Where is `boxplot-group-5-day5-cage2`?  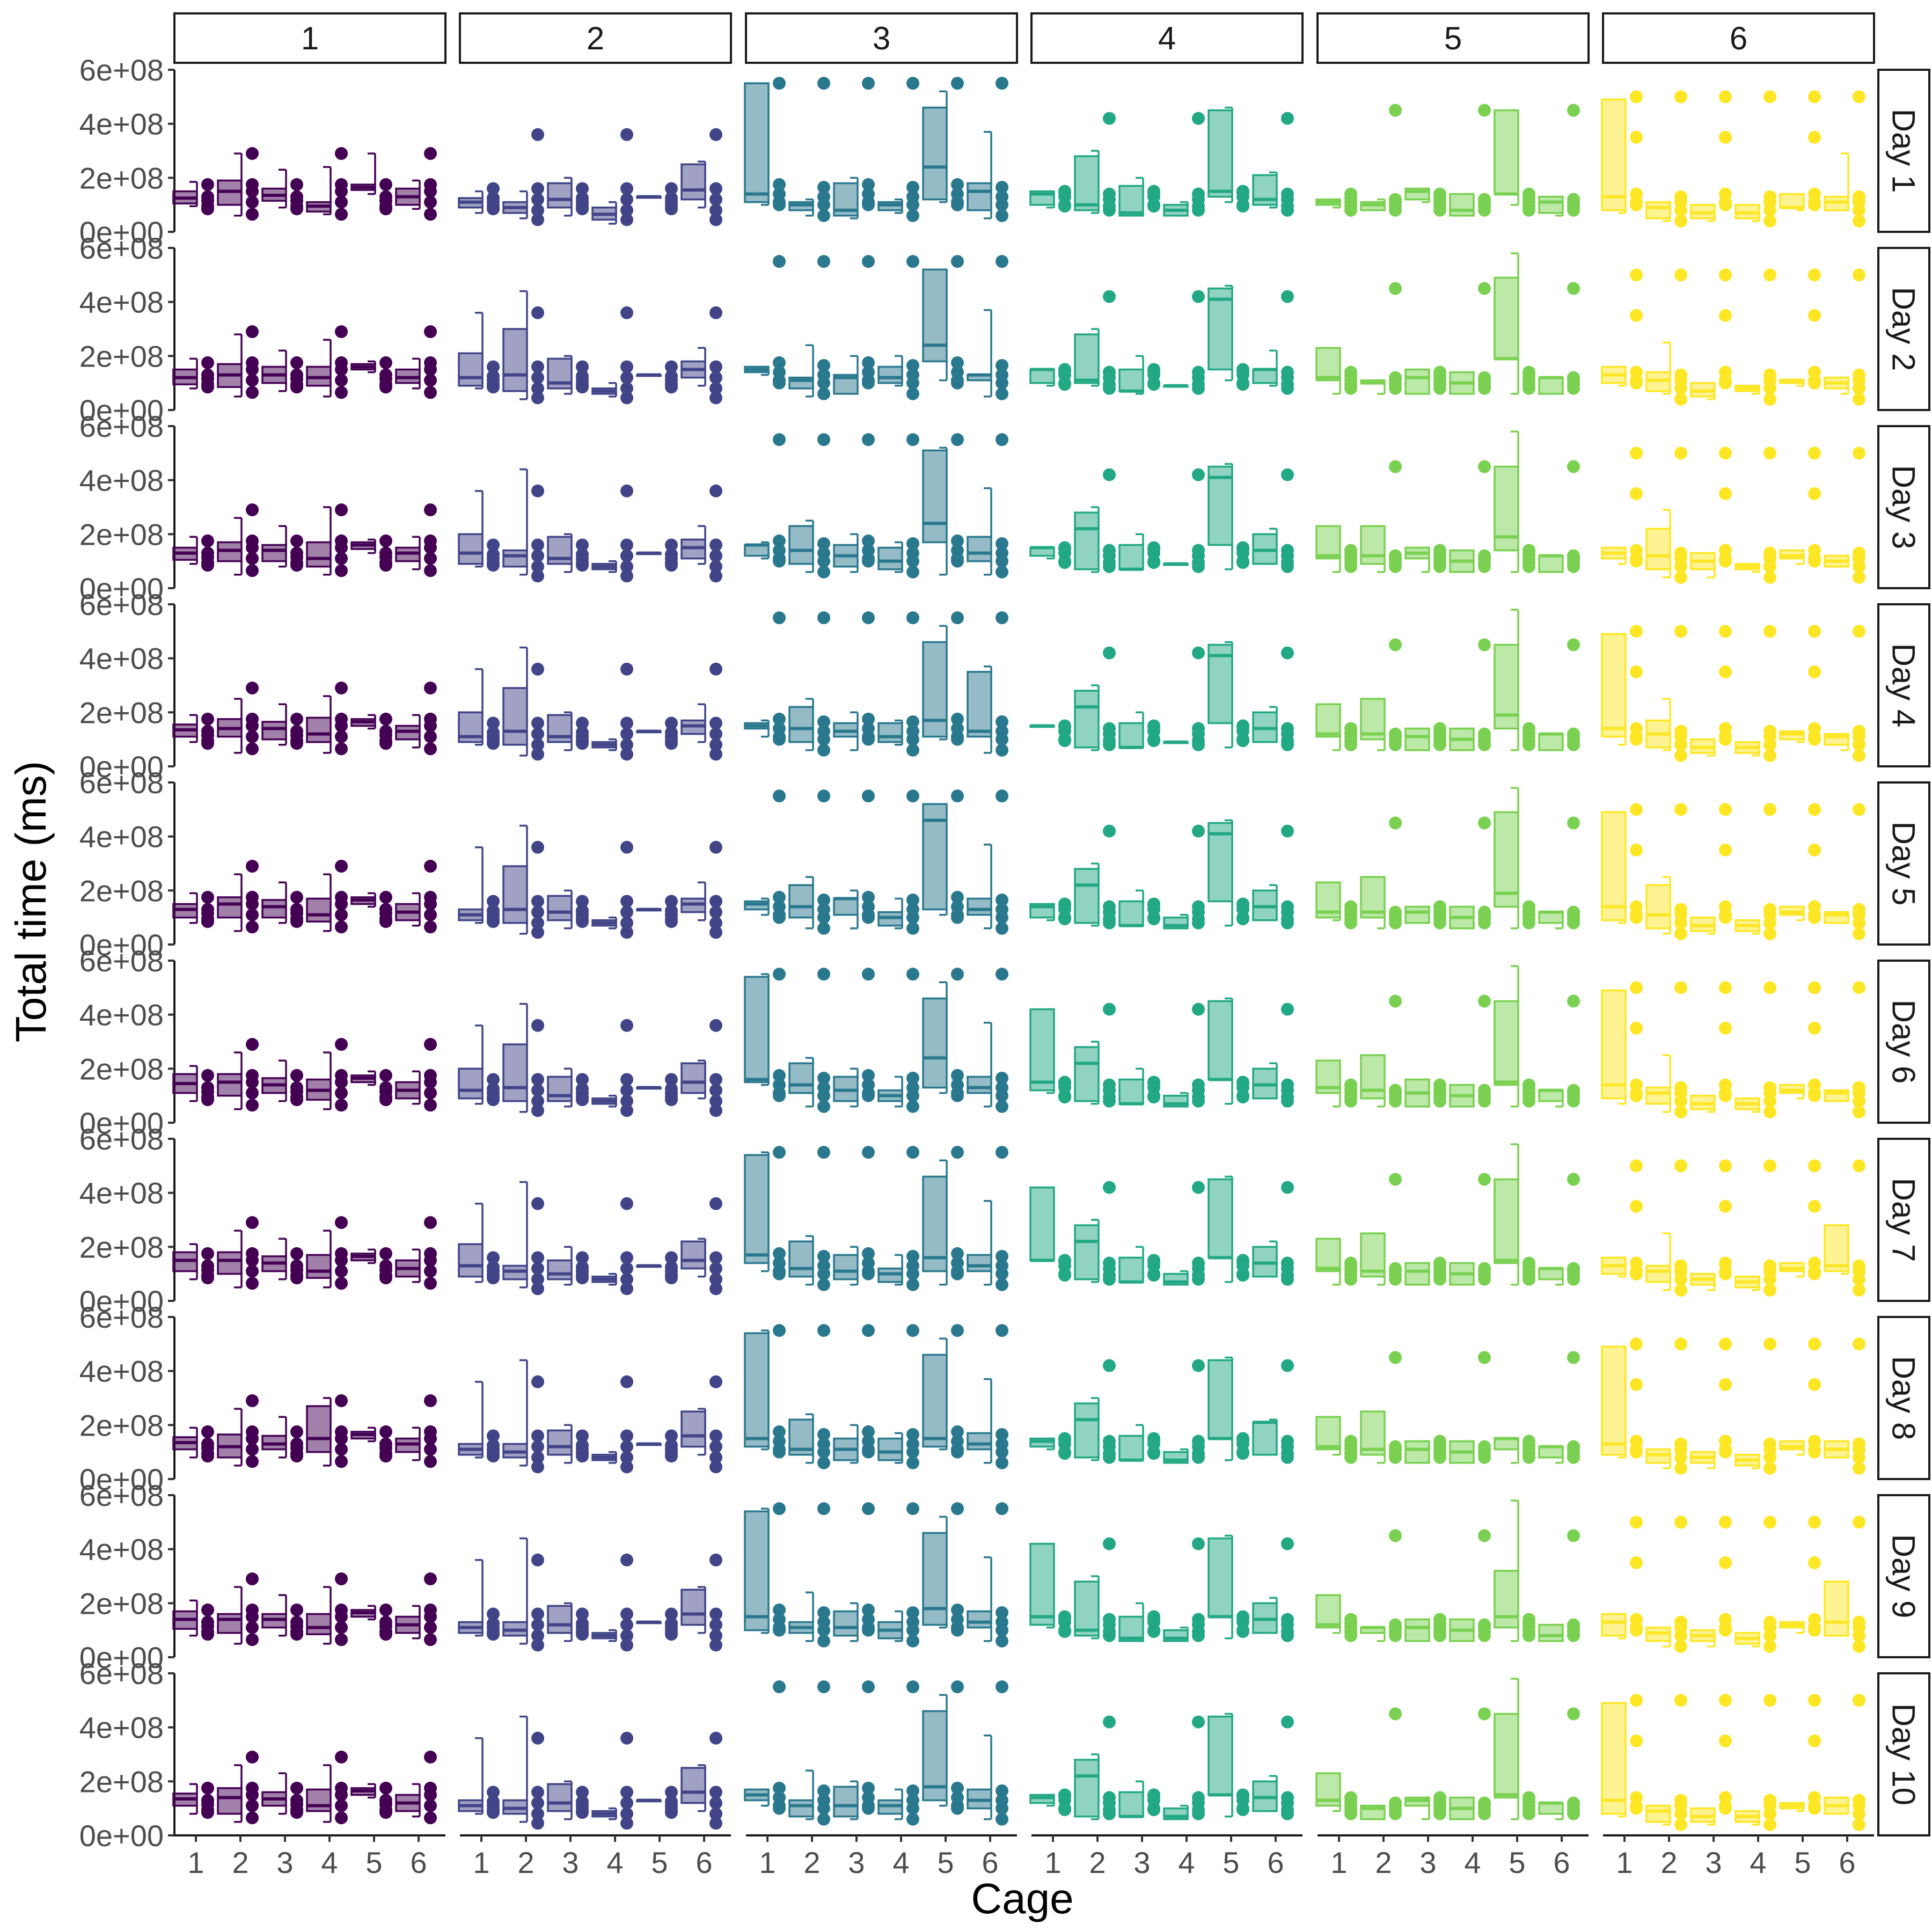
boxplot-group-5-day5-cage2 is located at coordinates (1381, 873).